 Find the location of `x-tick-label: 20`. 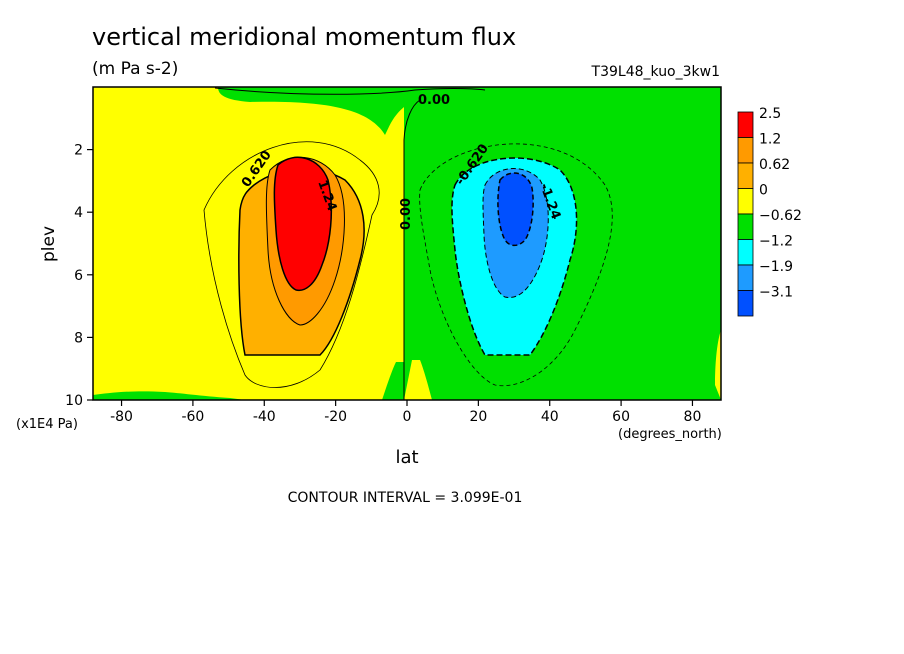

x-tick-label: 20 is located at coordinates (478, 417).